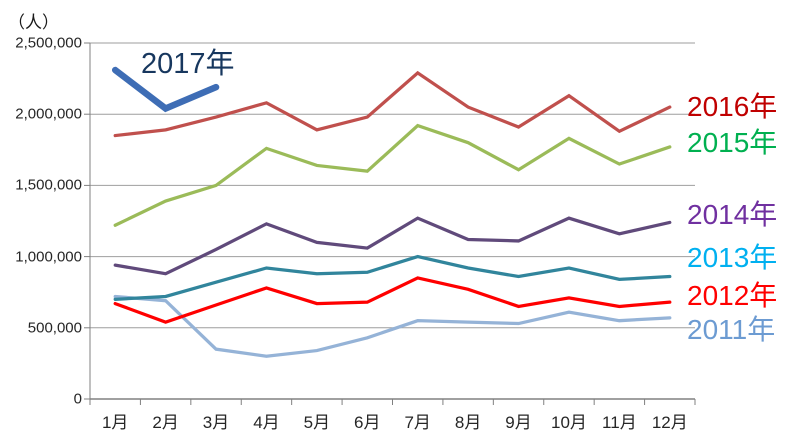 The width and height of the screenshot is (795, 443). I want to click on series-label-2017: 2017年, so click(188, 64).